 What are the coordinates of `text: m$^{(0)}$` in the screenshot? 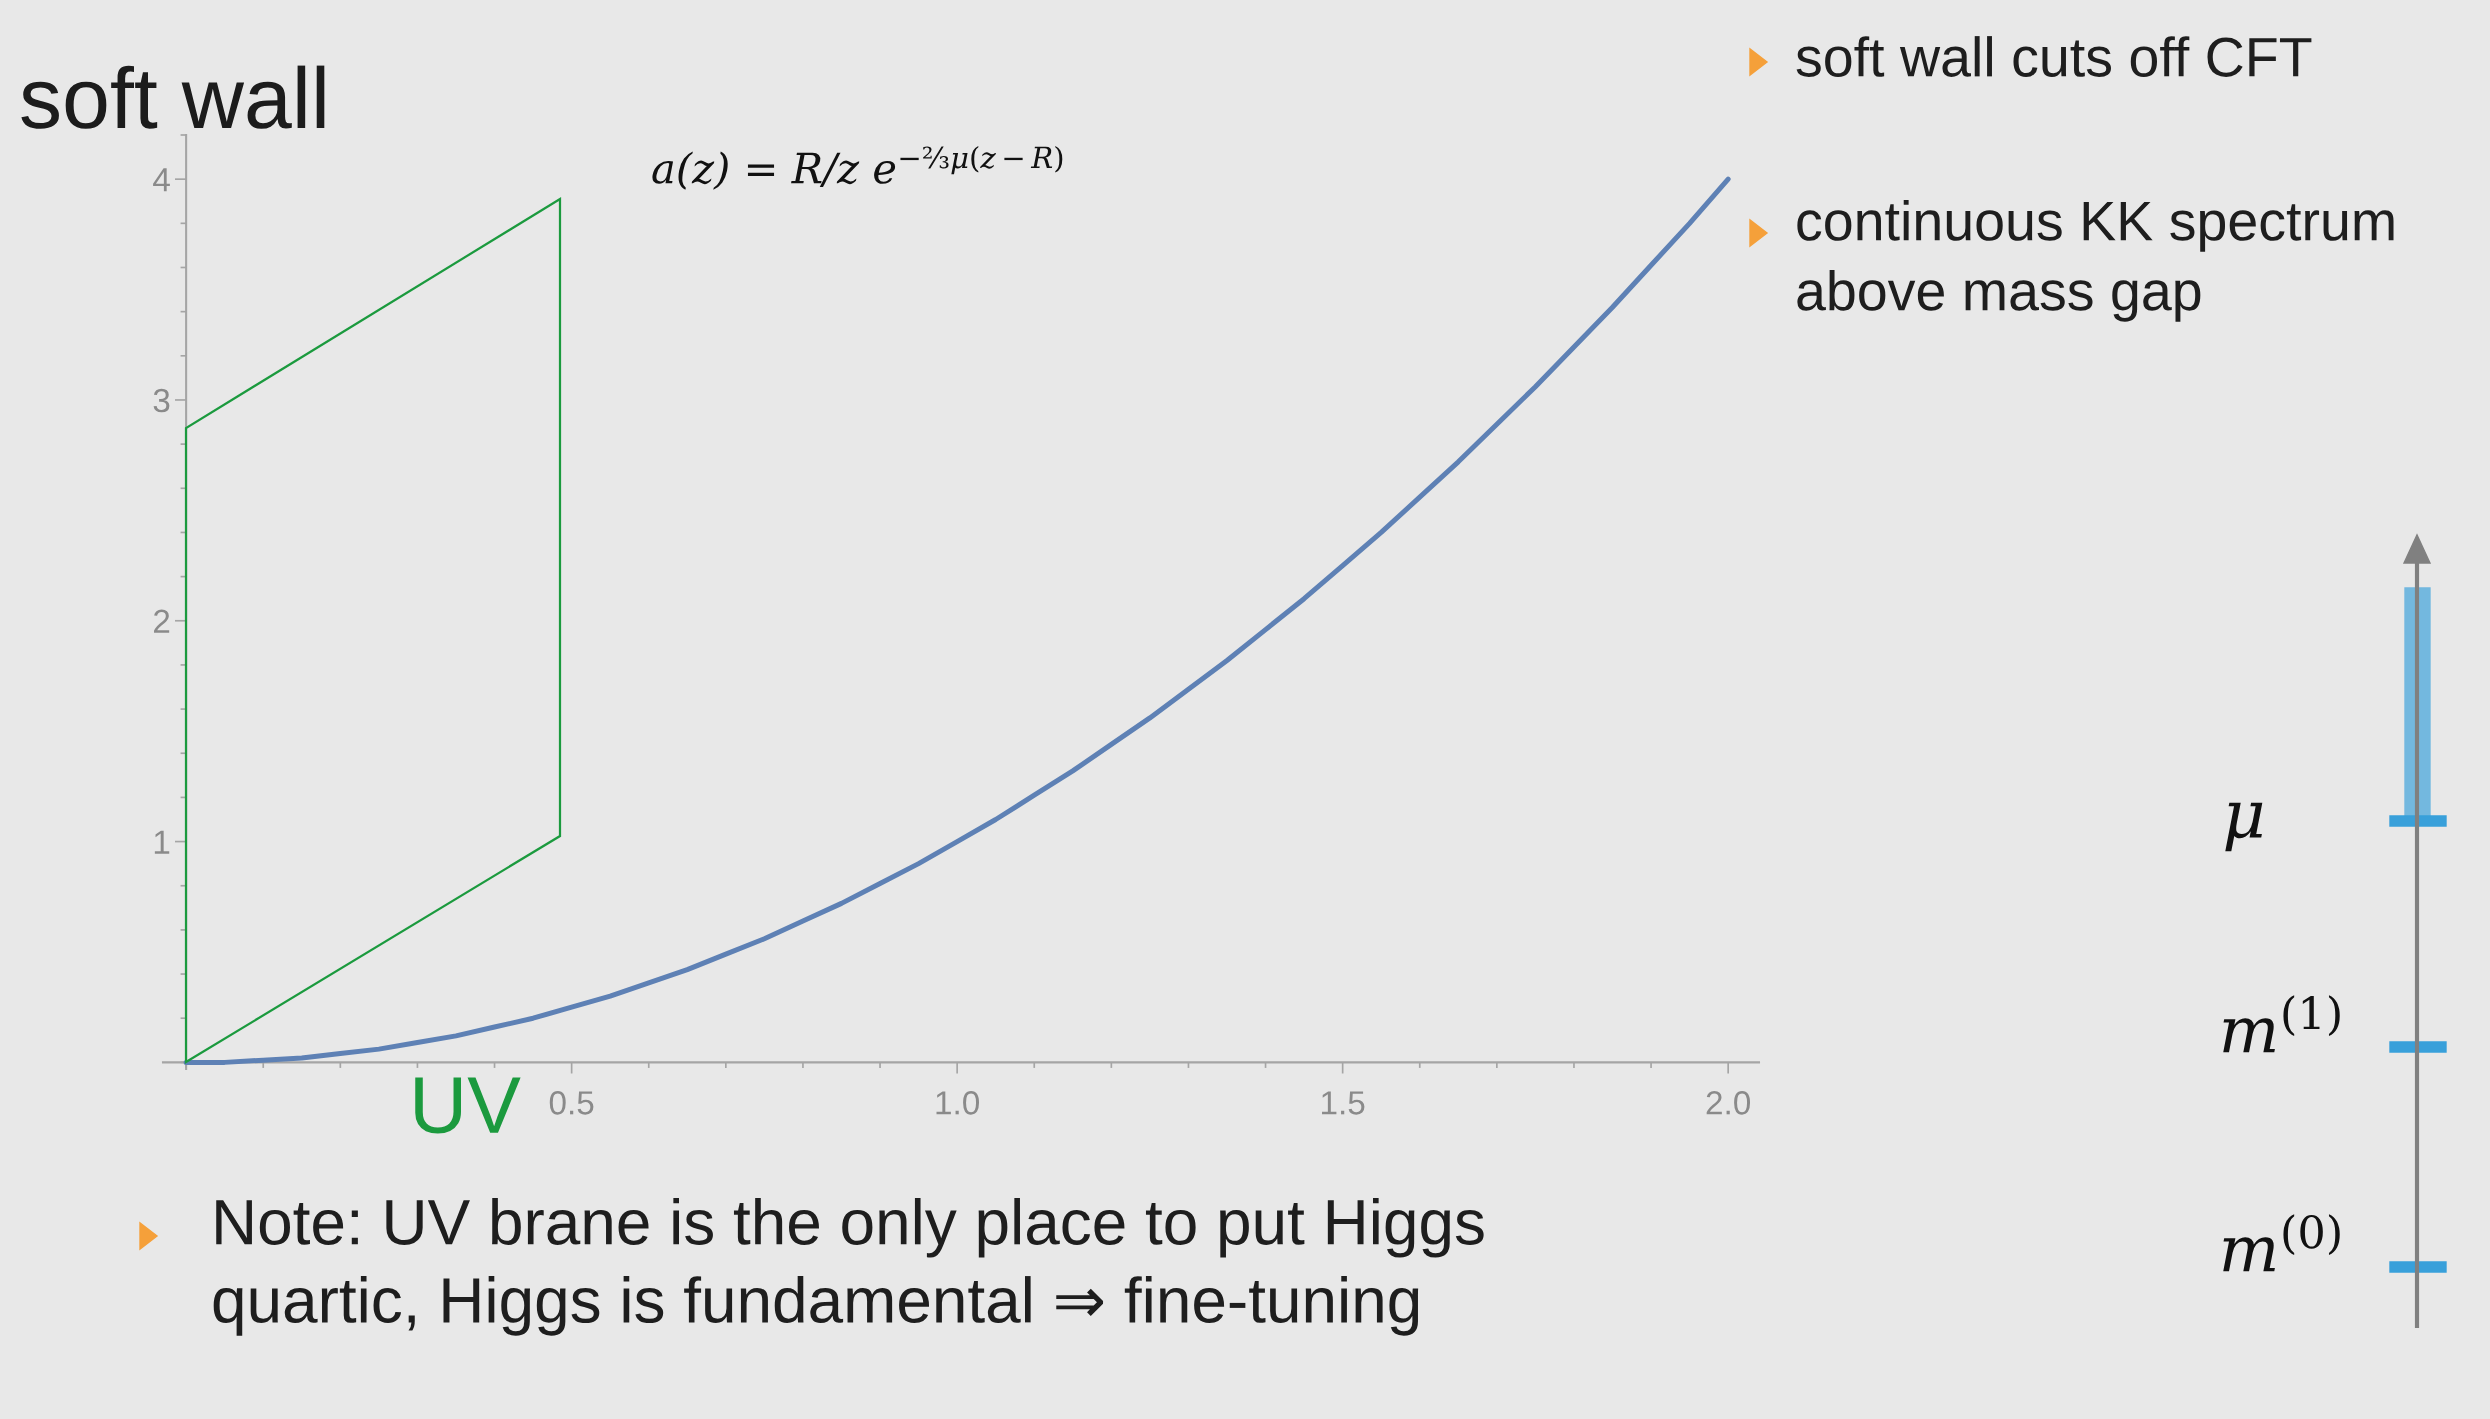 It's located at (2281, 1243).